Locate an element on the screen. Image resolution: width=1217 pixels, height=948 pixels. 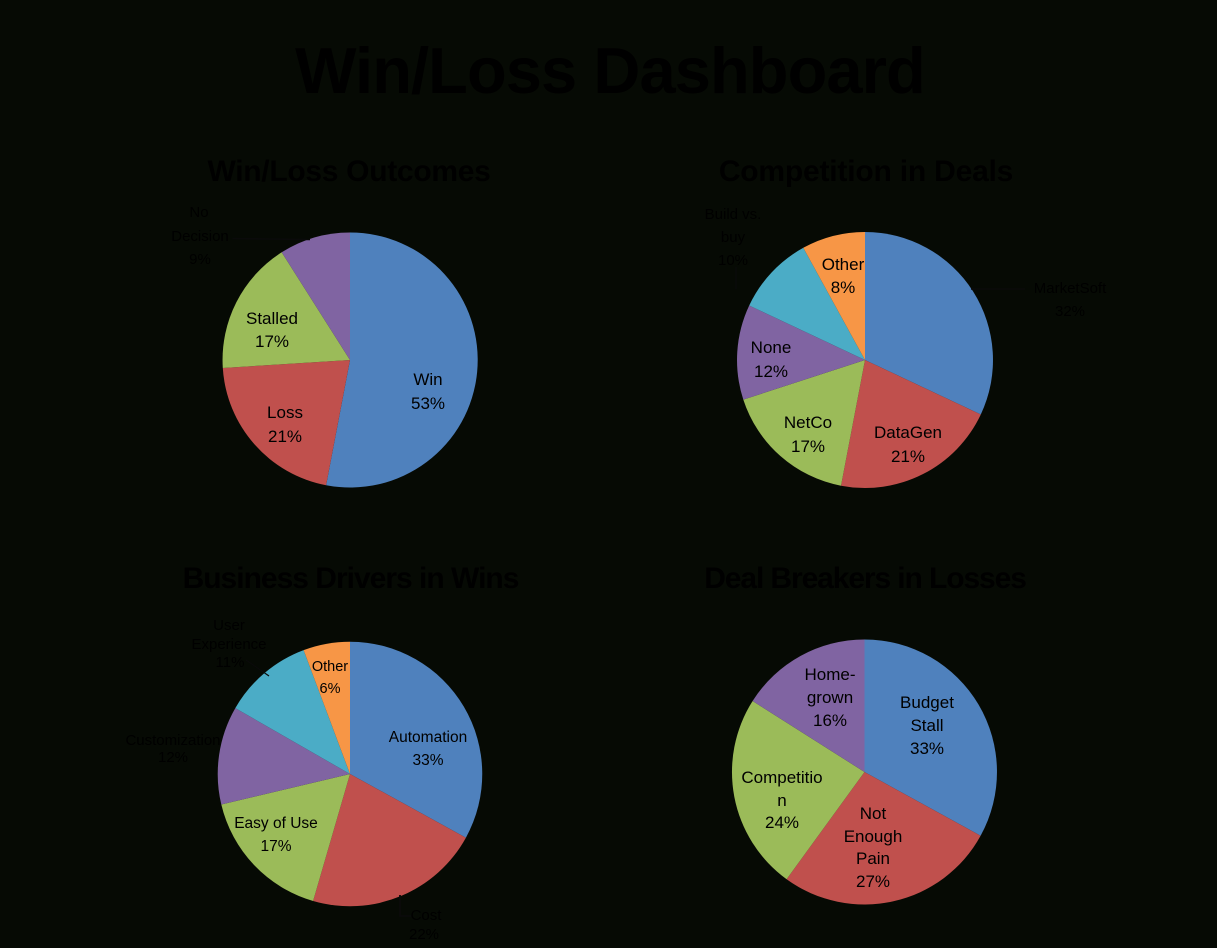
svg-text: Loss is located at coordinates (285, 412).